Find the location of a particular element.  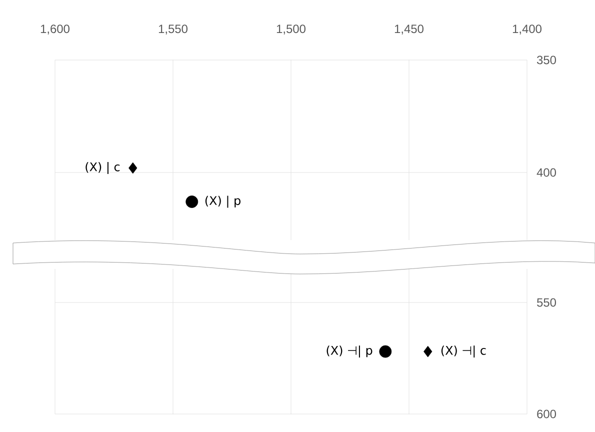

x-tick-label: 1,550 is located at coordinates (173, 29).